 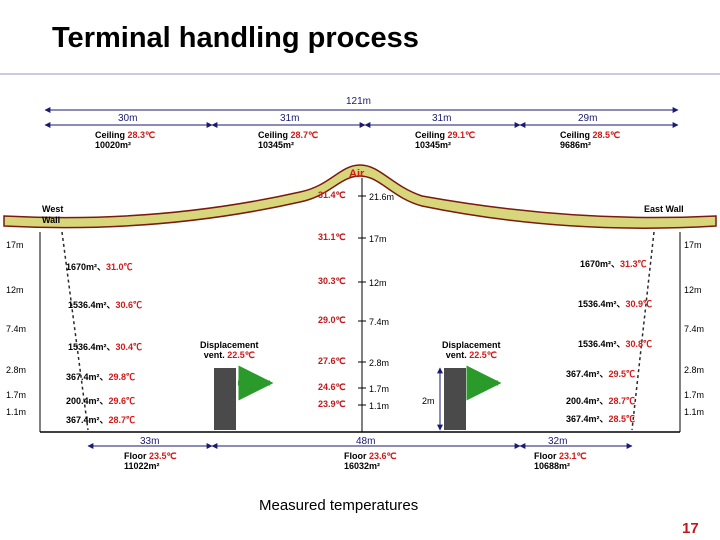 What do you see at coordinates (379, 322) in the screenshot?
I see `center-height-4: 7.4m` at bounding box center [379, 322].